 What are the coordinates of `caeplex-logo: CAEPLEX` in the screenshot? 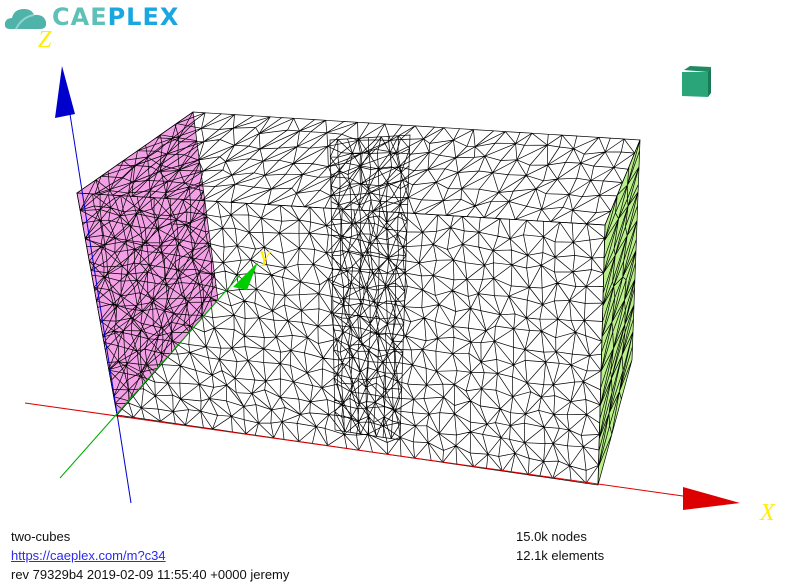 It's located at (91, 17).